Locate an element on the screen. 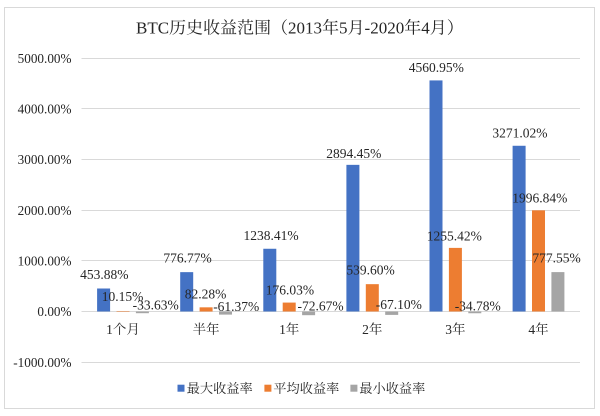  svg-text: -72.67% is located at coordinates (321, 306).